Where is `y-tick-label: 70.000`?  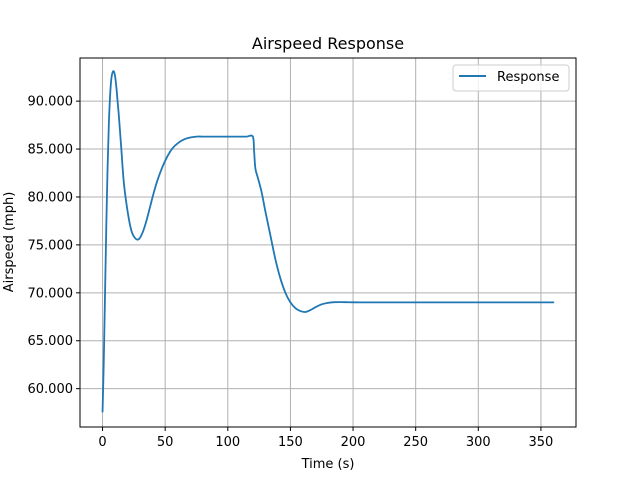 y-tick-label: 70.000 is located at coordinates (51, 293).